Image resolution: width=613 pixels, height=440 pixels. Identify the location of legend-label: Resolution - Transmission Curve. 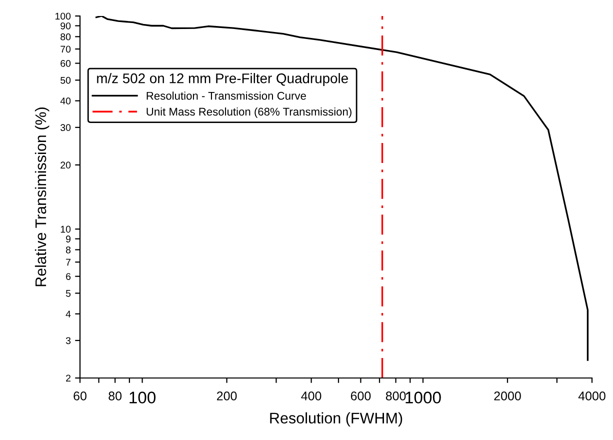
(226, 96).